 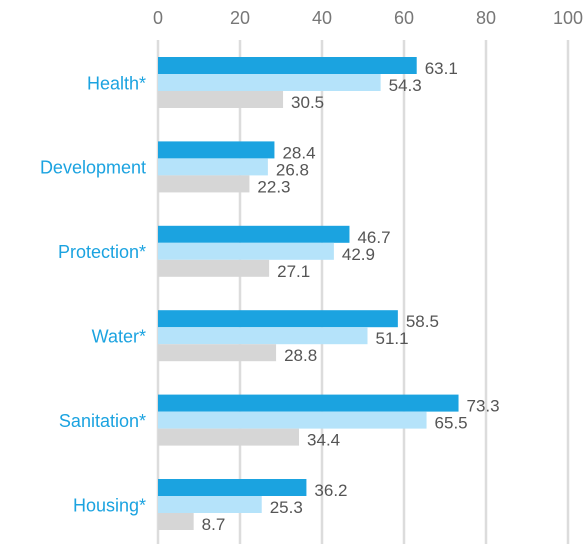 What do you see at coordinates (451, 423) in the screenshot?
I see `value-label: 65.5` at bounding box center [451, 423].